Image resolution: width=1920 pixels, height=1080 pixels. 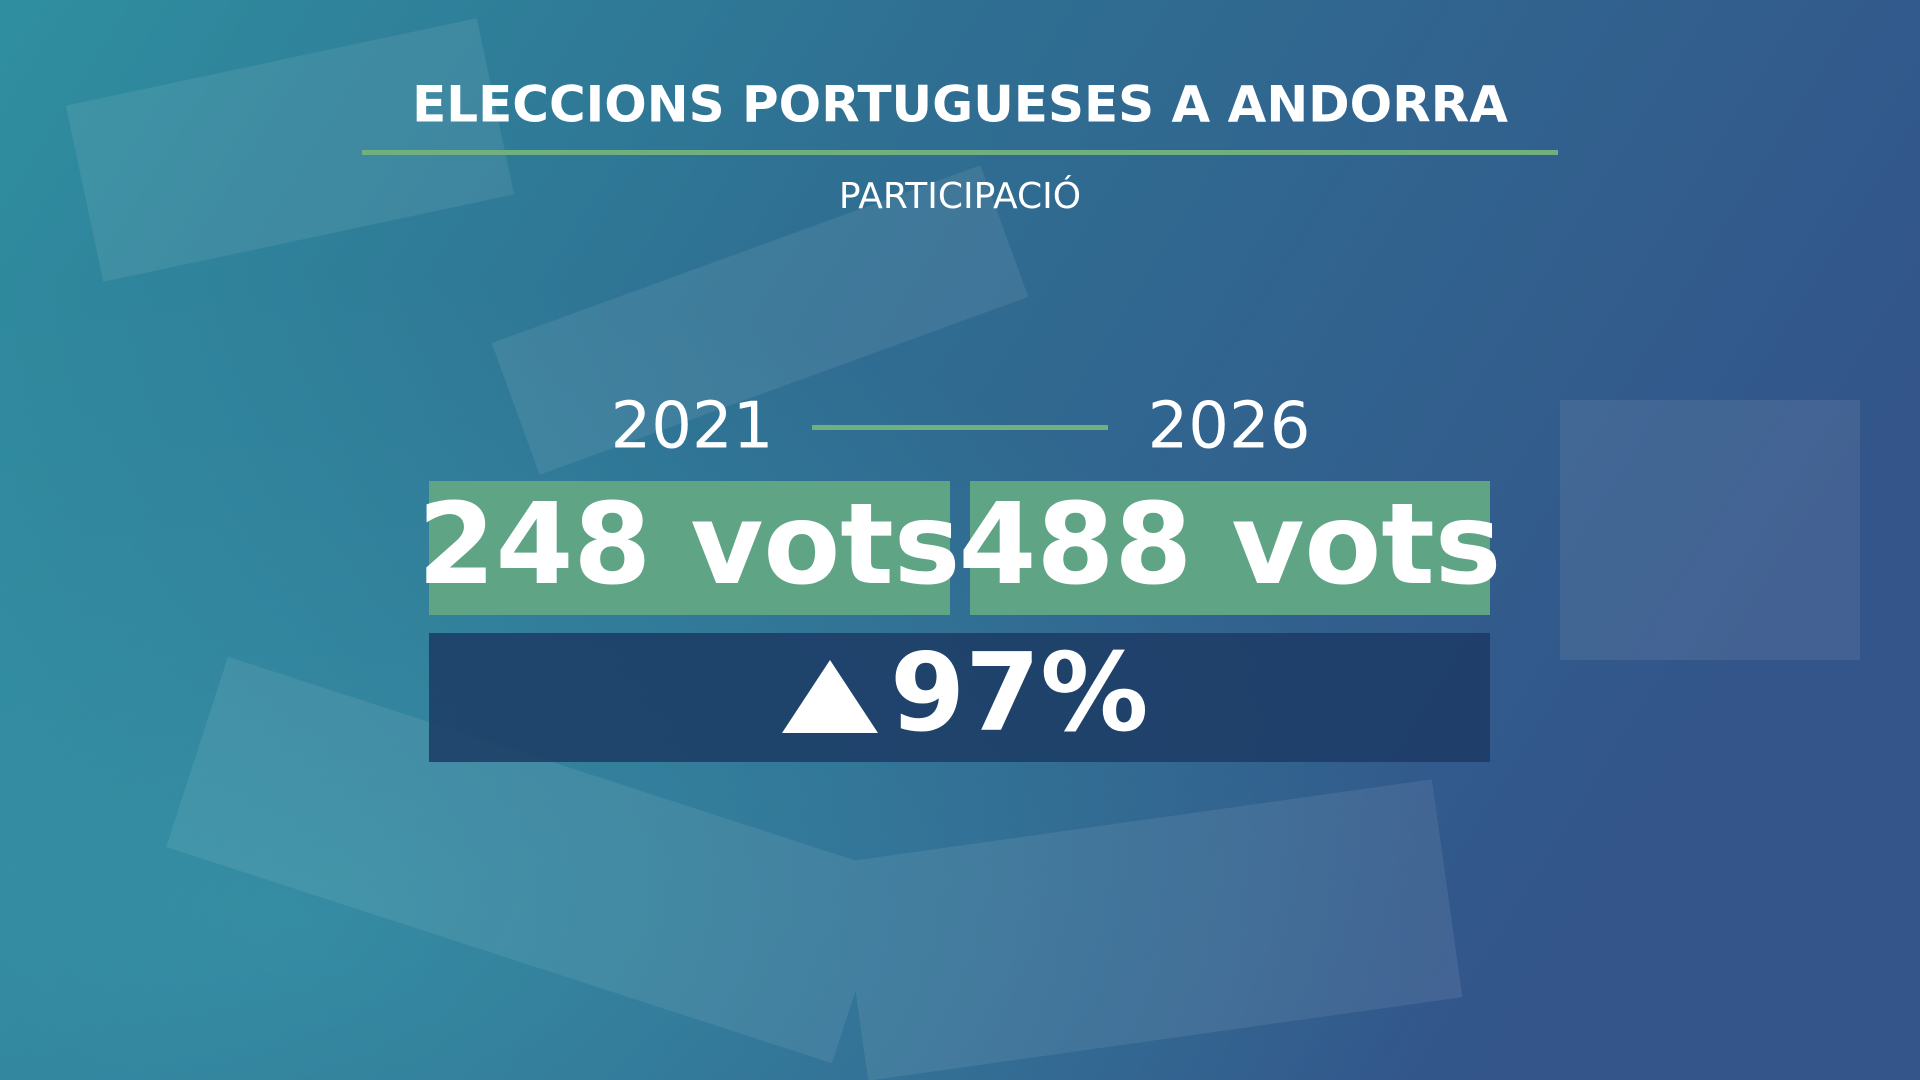 I want to click on title-underline, so click(x=960, y=152).